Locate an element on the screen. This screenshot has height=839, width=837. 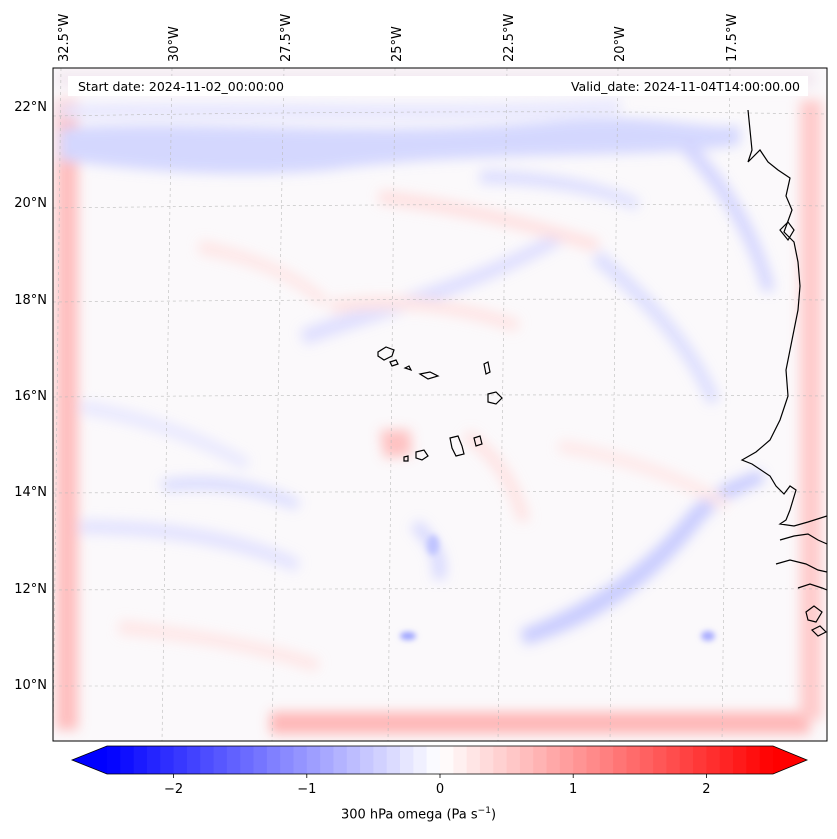
lat-label-14n: 14°N is located at coordinates (30, 492).